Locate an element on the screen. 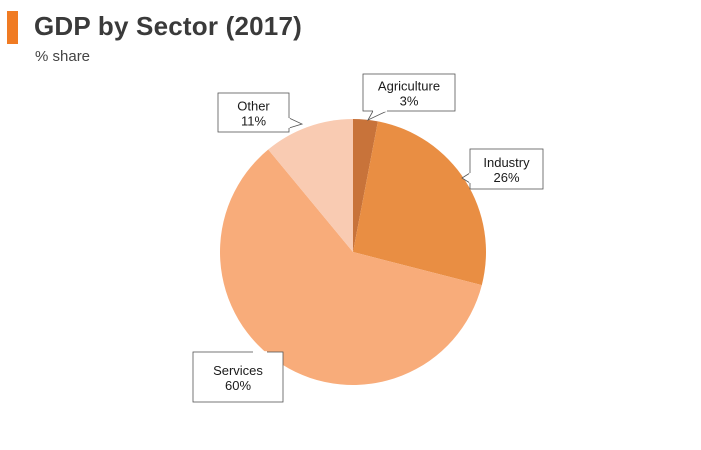  slice-label: Other is located at coordinates (253, 106).